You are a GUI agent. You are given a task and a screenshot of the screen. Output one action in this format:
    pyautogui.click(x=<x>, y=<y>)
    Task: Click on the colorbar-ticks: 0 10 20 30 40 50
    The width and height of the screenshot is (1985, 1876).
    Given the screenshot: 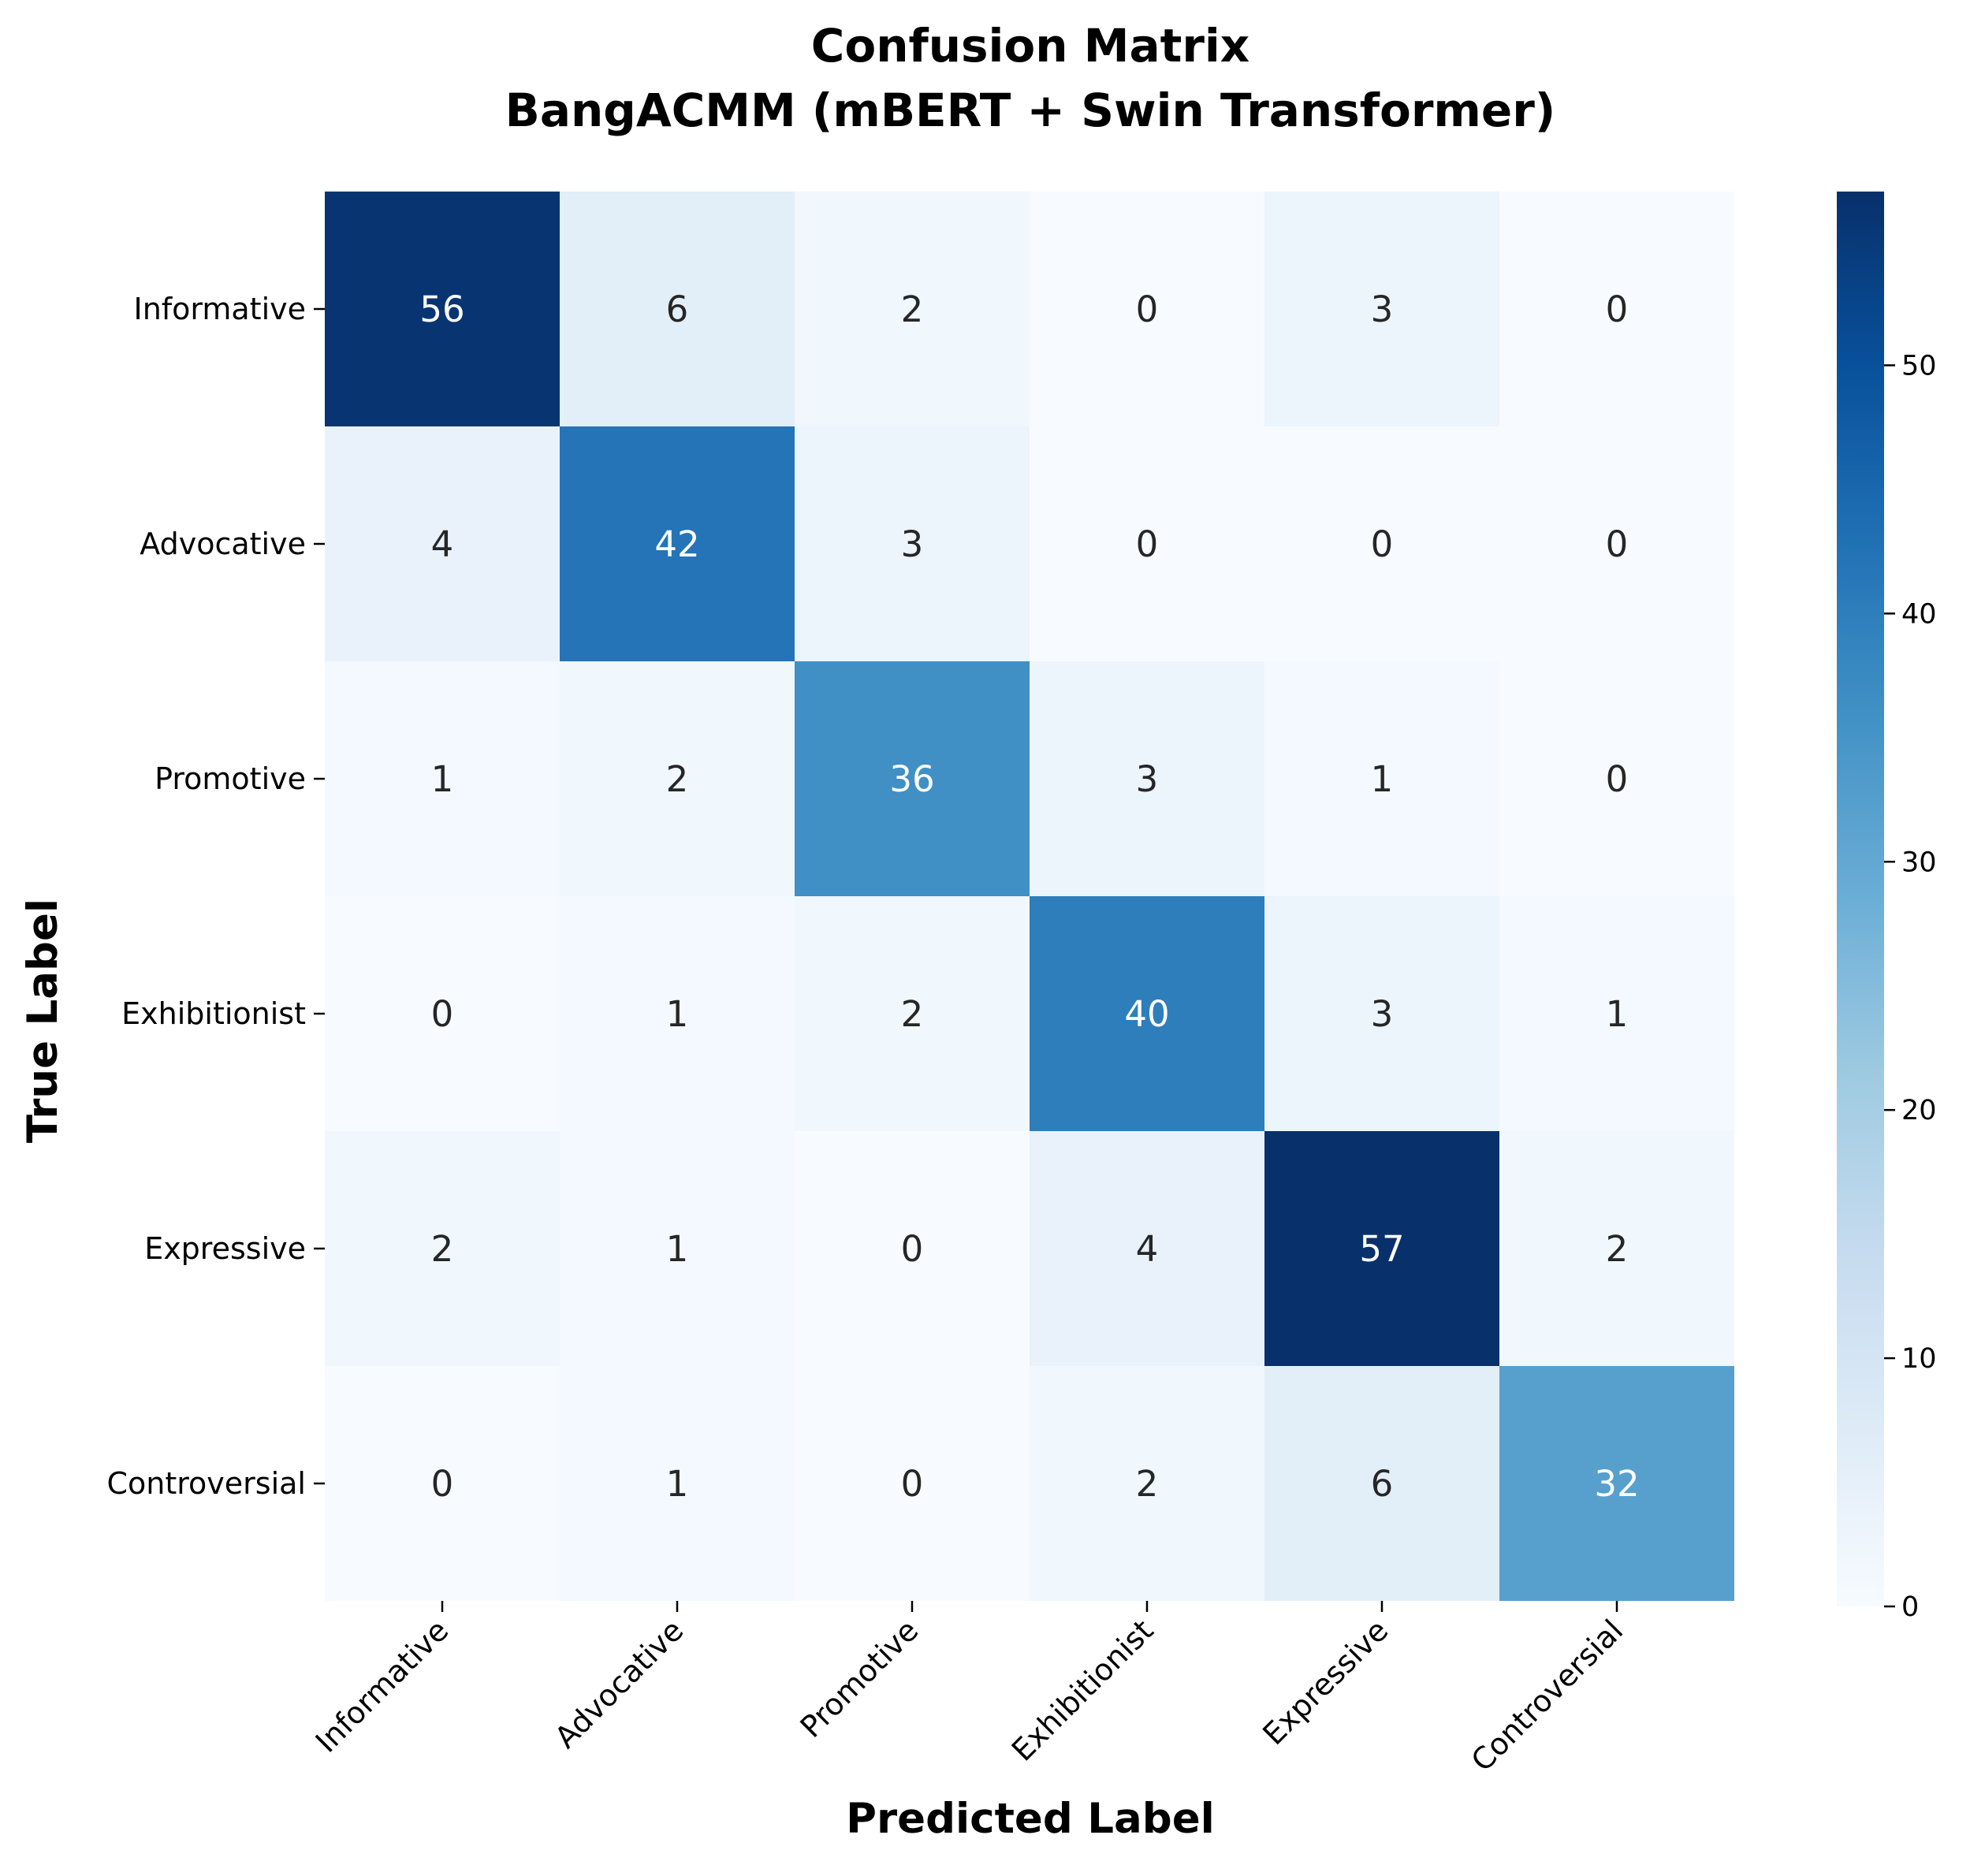 What is the action you would take?
    pyautogui.click(x=1910, y=986)
    